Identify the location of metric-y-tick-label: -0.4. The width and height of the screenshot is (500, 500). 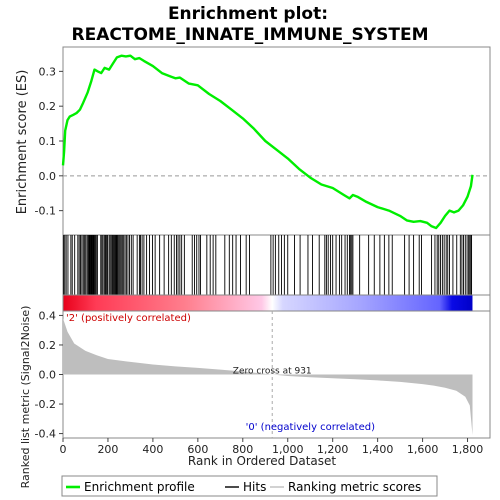
(45, 434).